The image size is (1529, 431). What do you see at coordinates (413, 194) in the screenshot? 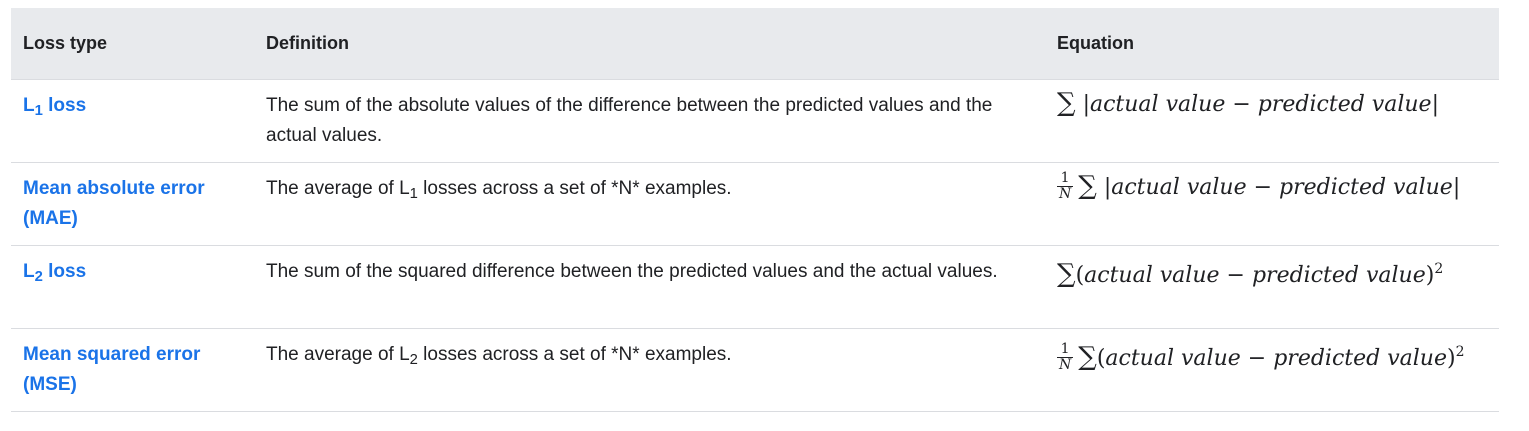
I see `definition-subscript: 1` at bounding box center [413, 194].